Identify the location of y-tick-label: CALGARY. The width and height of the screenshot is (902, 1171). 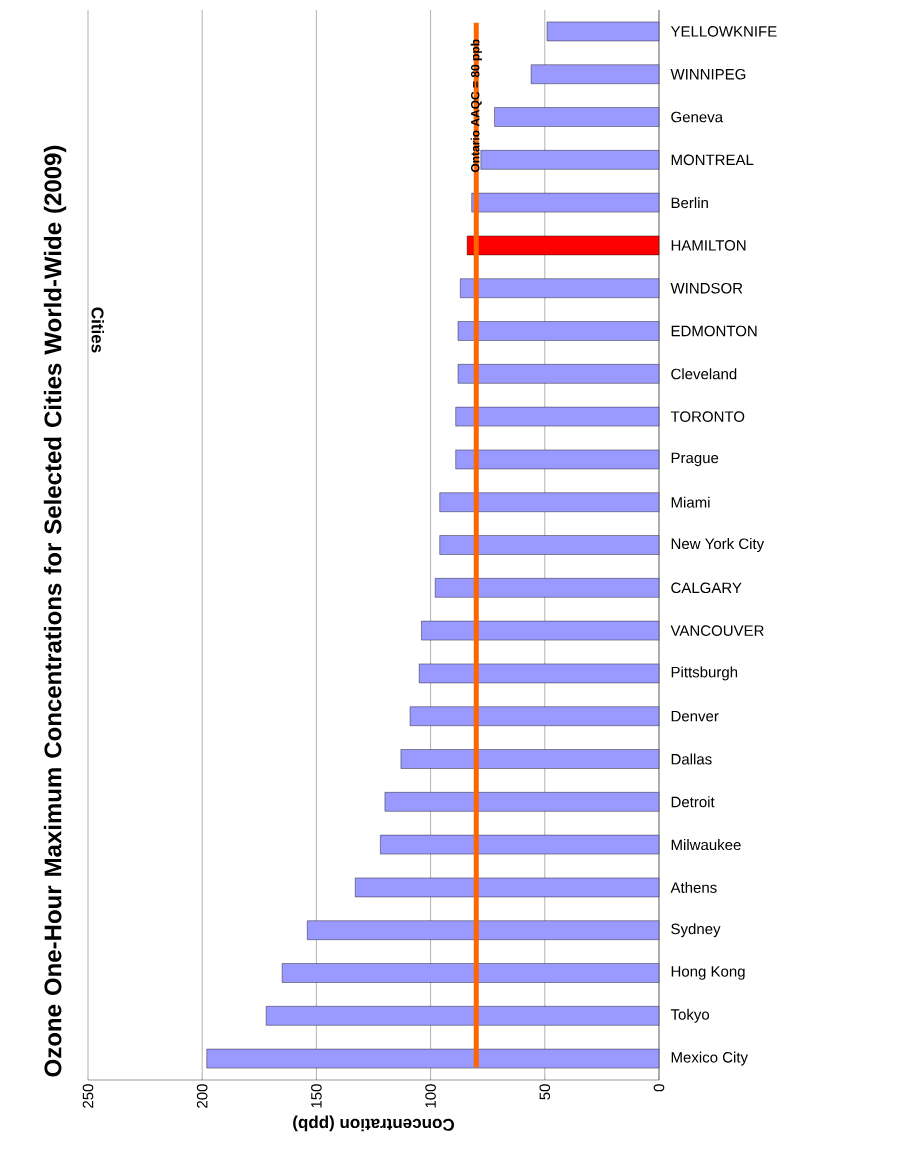
(706, 588).